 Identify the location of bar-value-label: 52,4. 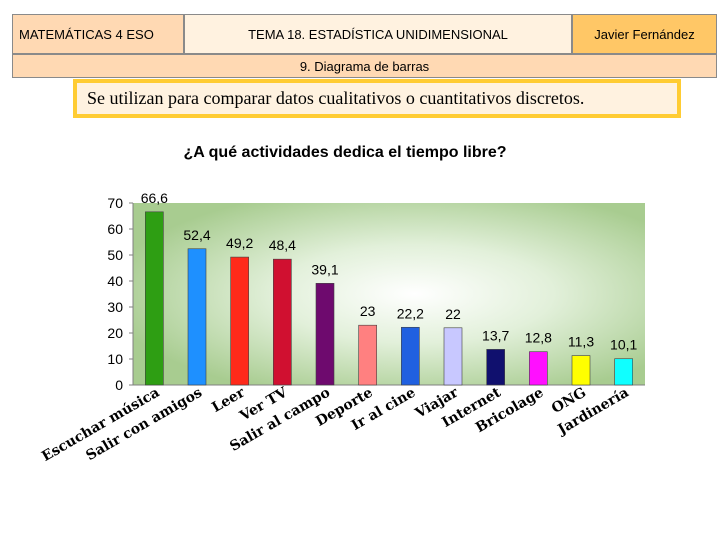
(196, 235).